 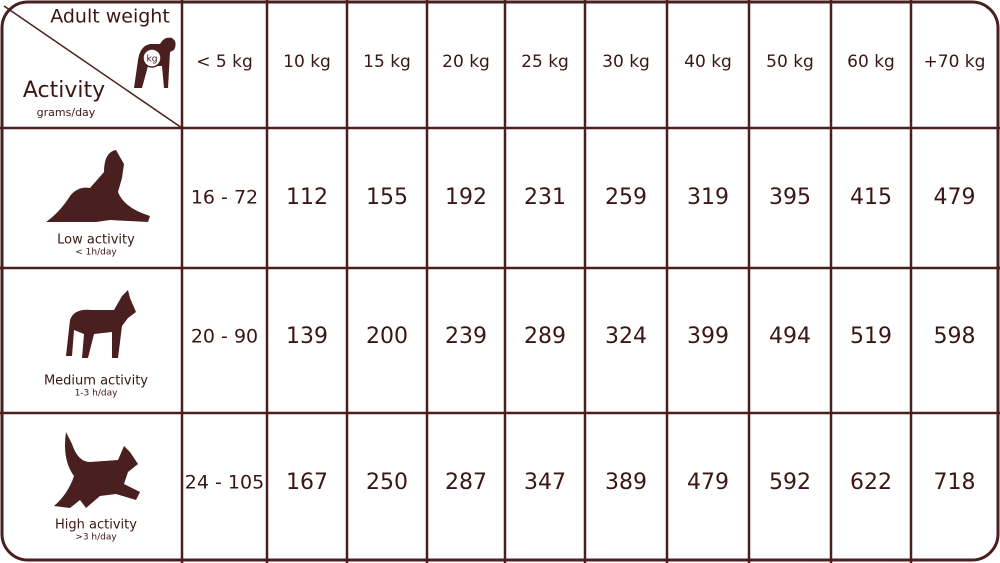 What do you see at coordinates (955, 336) in the screenshot?
I see `cell-value: 598` at bounding box center [955, 336].